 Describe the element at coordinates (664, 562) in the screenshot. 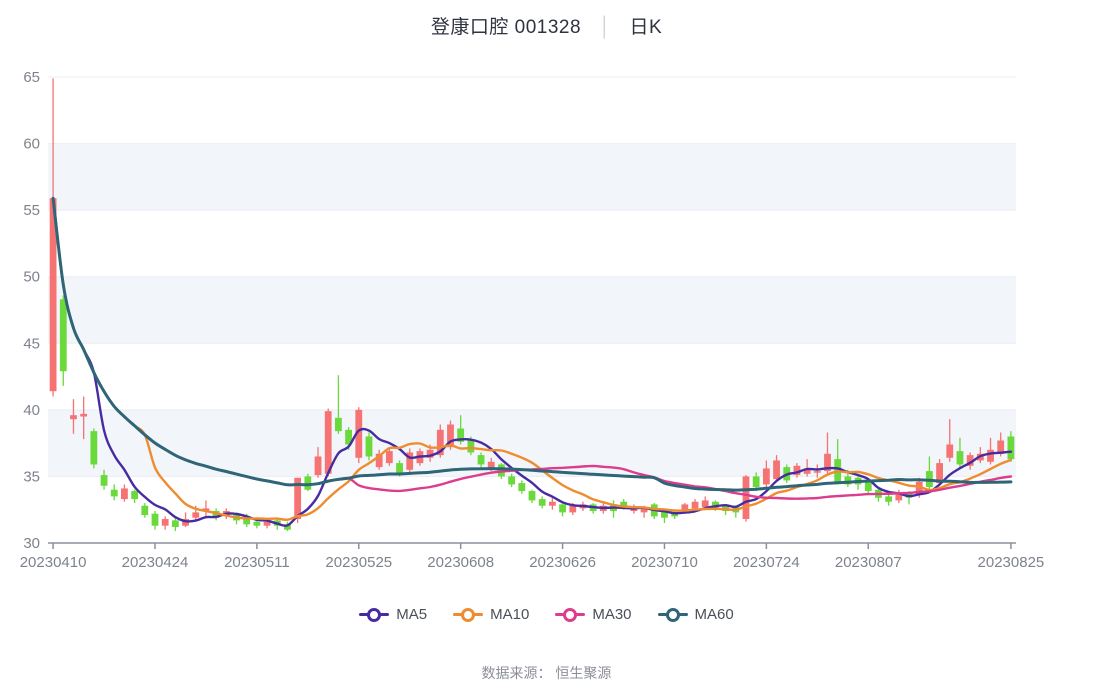

I see `svg-text: 20230710` at that location.